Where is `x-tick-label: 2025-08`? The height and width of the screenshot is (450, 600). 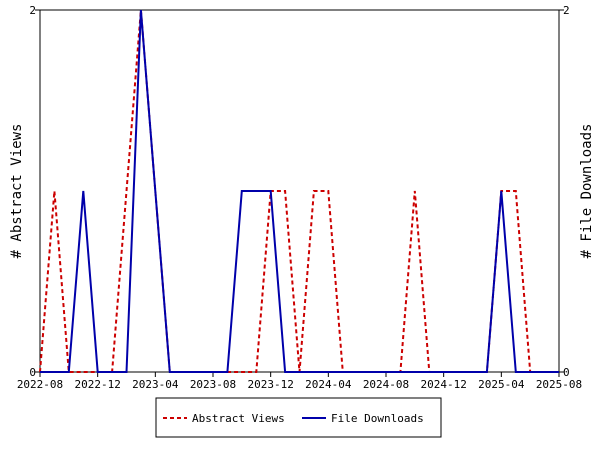
x-tick-label: 2025-08 is located at coordinates (559, 384).